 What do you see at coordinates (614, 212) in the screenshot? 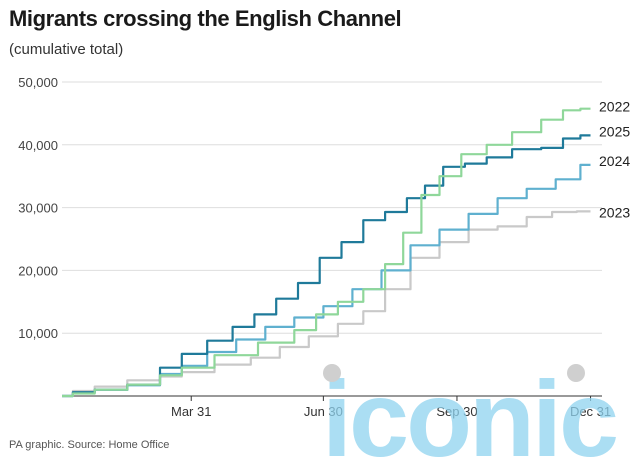
I see `series-label-2023: 2023` at bounding box center [614, 212].